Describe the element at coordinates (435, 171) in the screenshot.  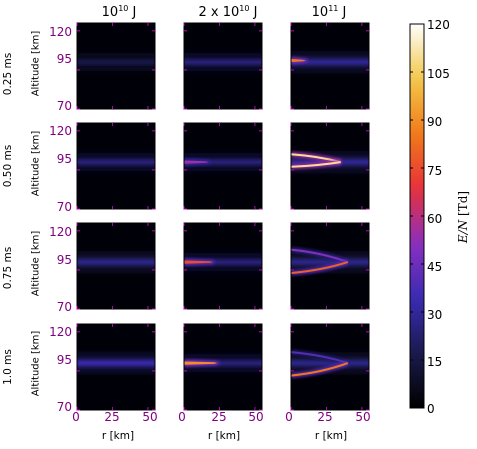
I see `colorbar-tick-label: 75` at that location.